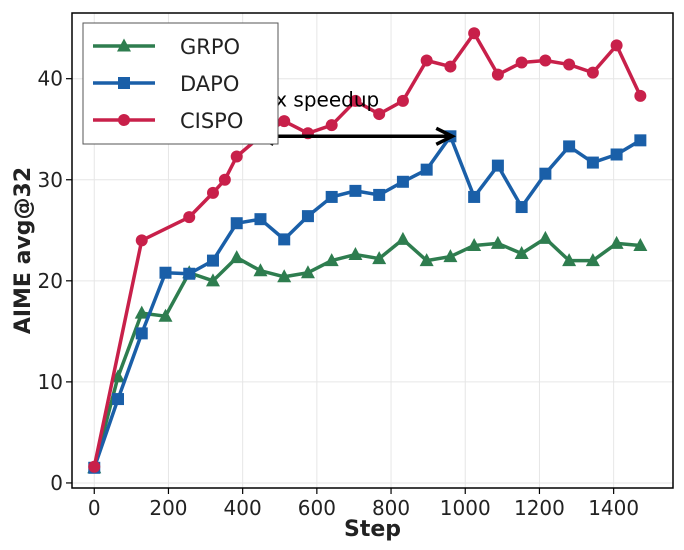  I want to click on y-tick-label: 20, so click(50, 281).